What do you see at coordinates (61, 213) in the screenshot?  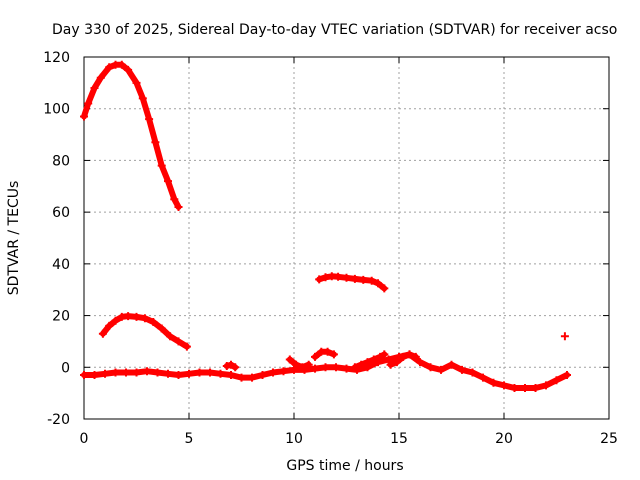 I see `y-tick-label: 60` at bounding box center [61, 213].